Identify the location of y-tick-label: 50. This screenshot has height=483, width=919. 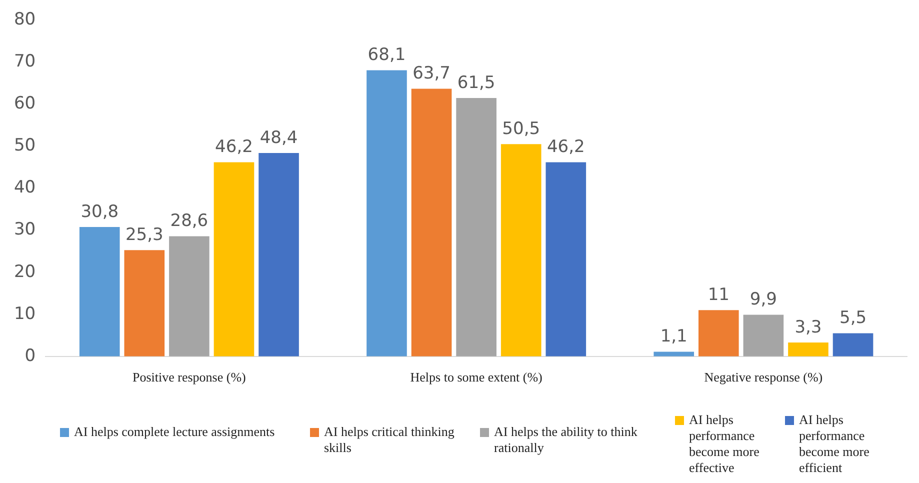
(25, 146).